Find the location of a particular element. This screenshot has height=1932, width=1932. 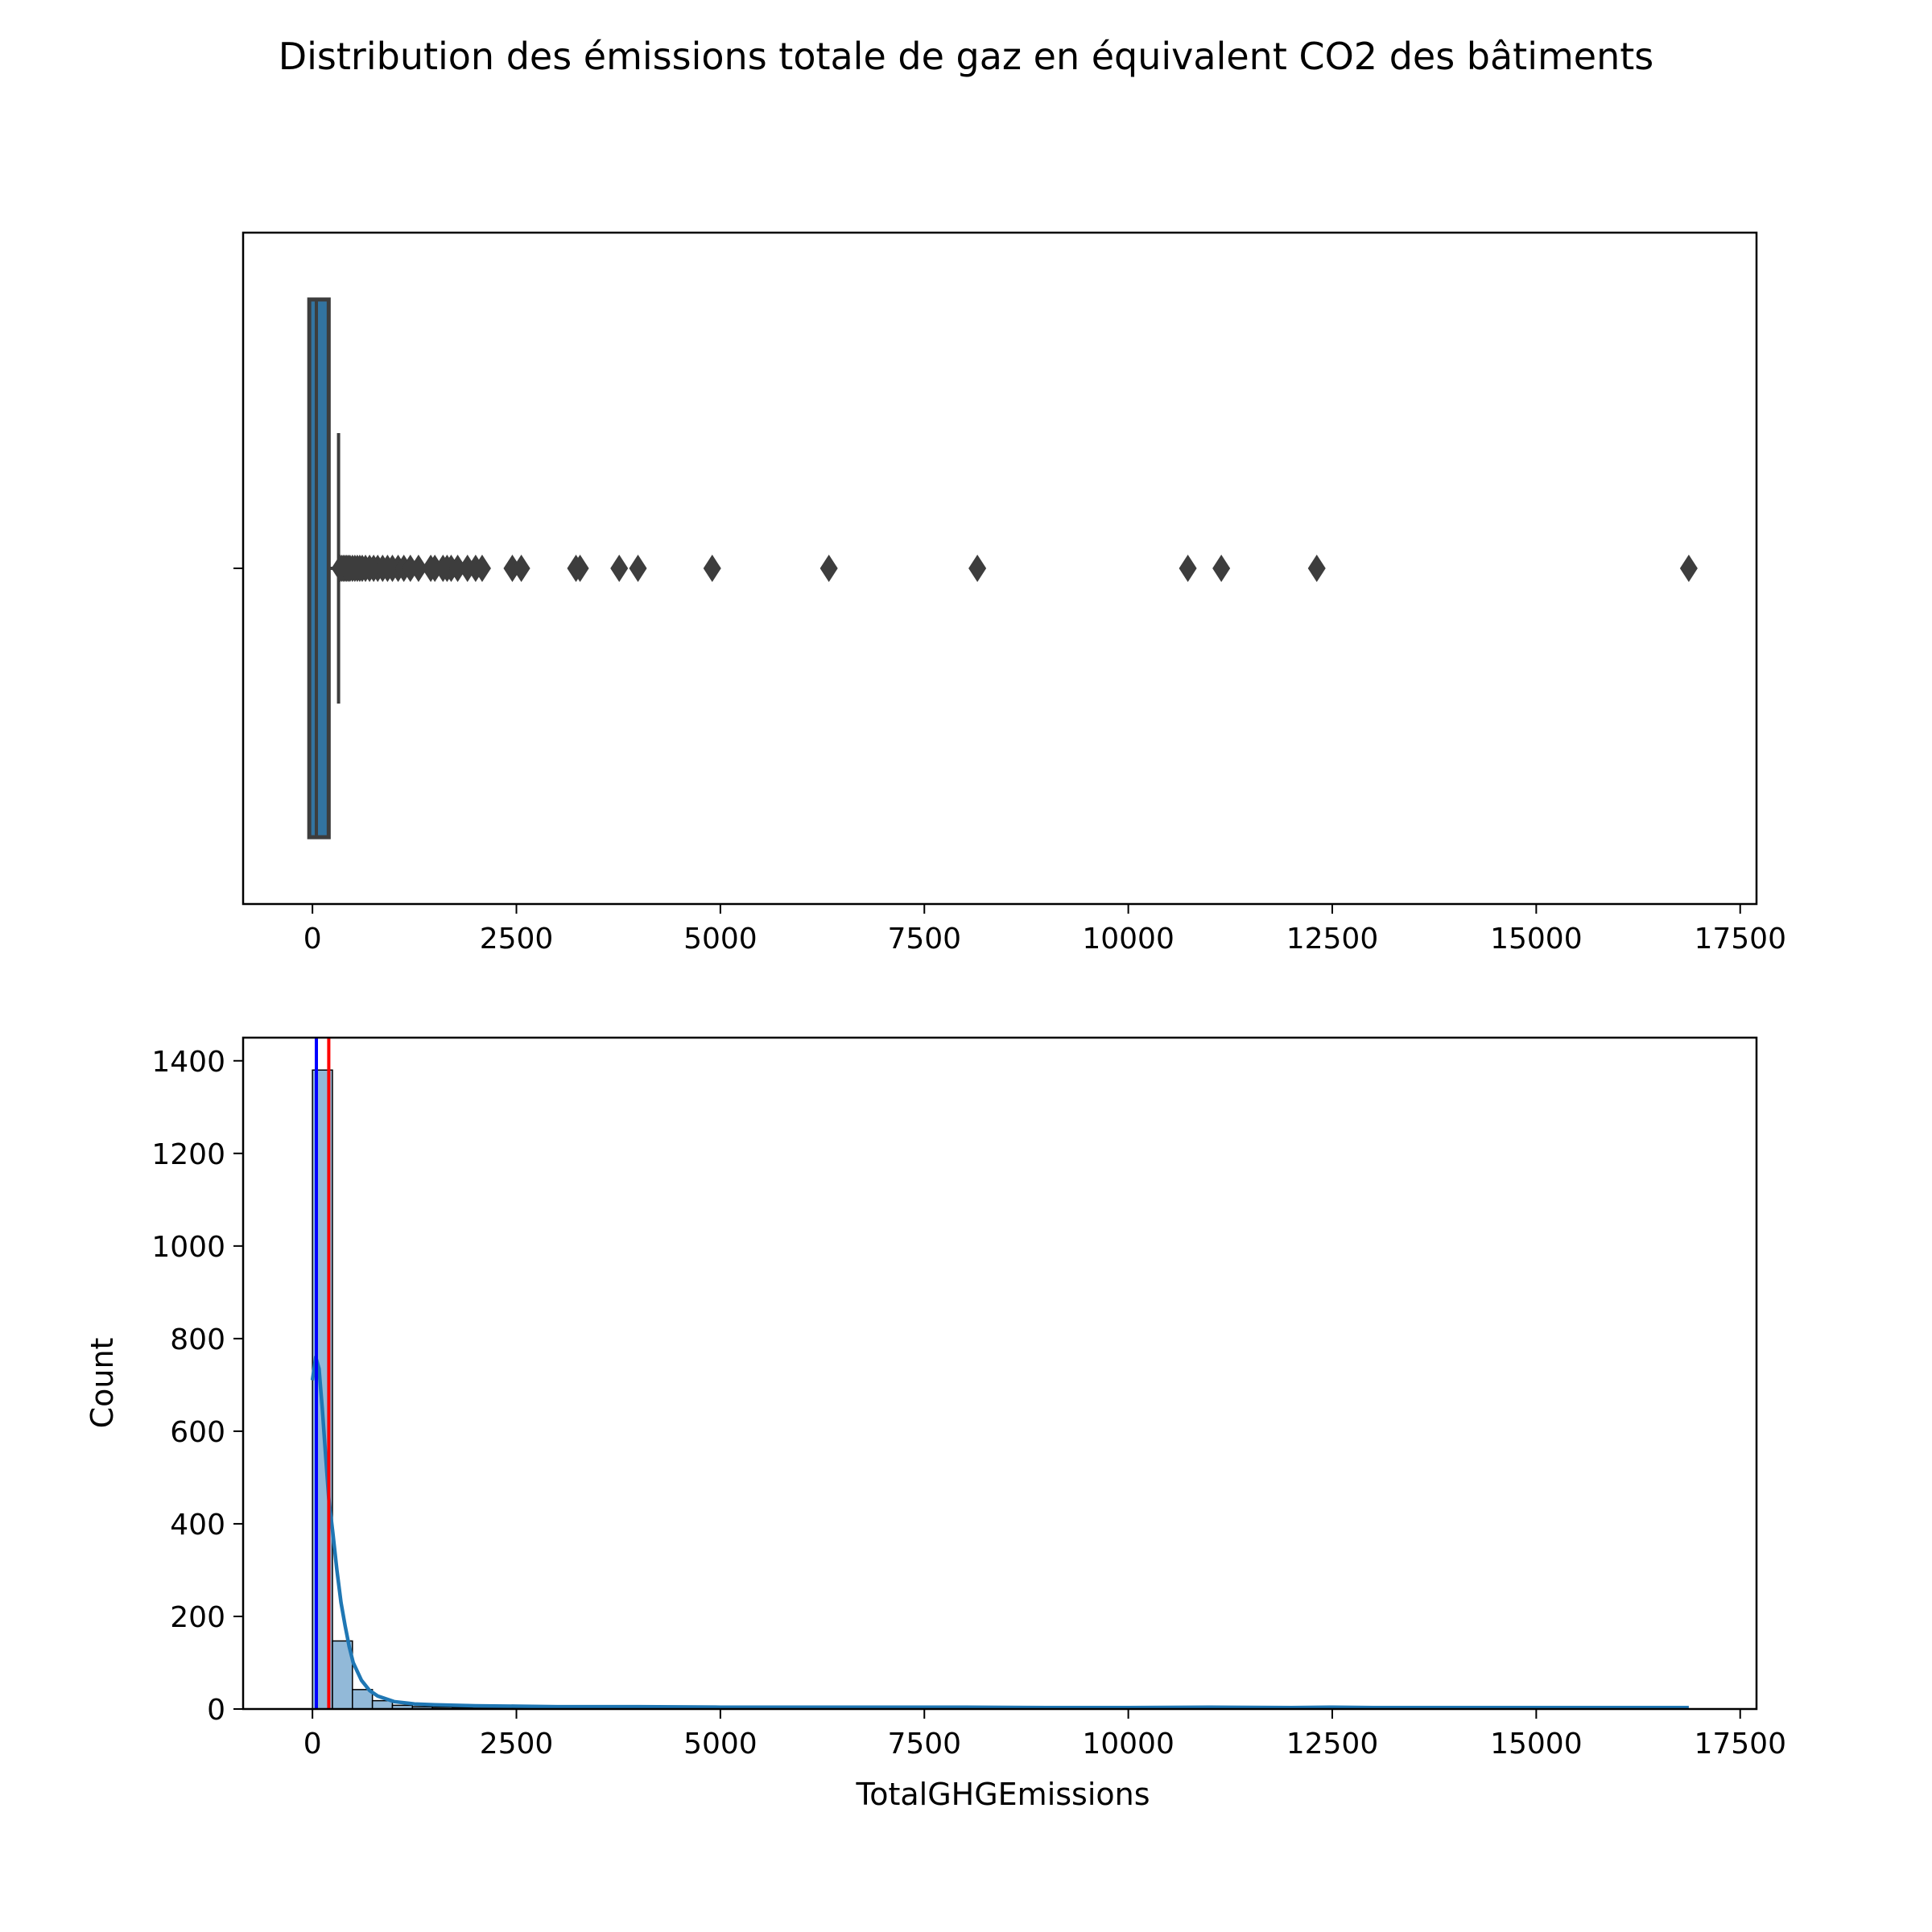

histogram-y-tick-label: 1400 is located at coordinates (188, 1062).